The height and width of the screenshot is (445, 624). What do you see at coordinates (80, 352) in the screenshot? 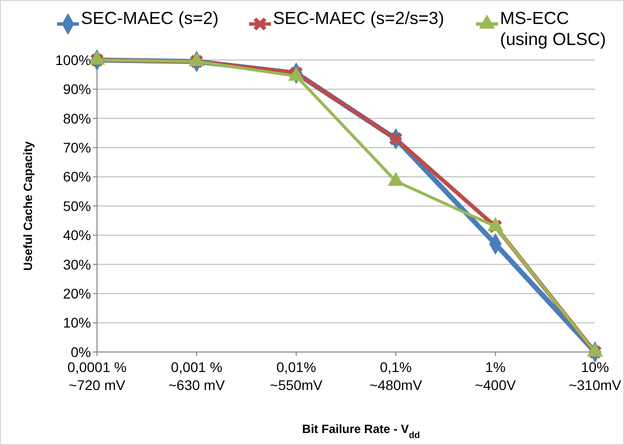
I see `y-tick-label: 0%` at bounding box center [80, 352].